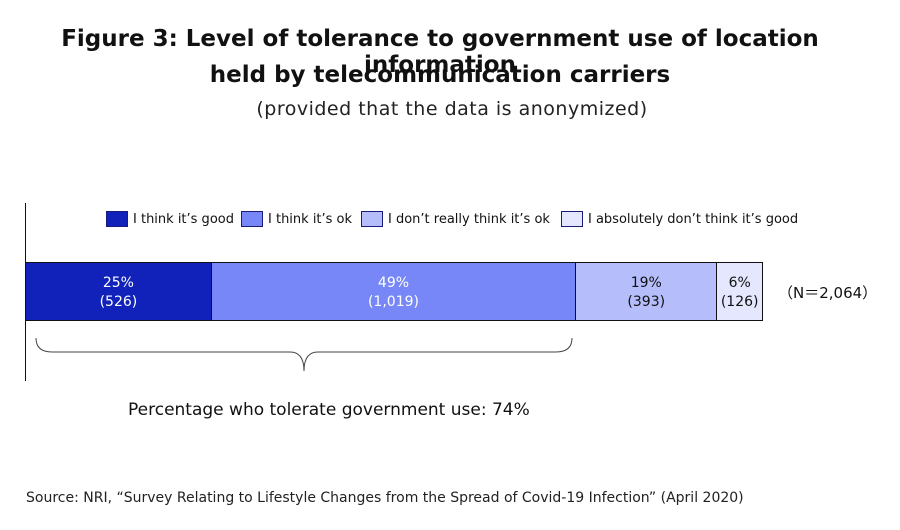 This screenshot has width=900, height=530. What do you see at coordinates (393, 302) in the screenshot?
I see `segment-count-label: (1,019)` at bounding box center [393, 302].